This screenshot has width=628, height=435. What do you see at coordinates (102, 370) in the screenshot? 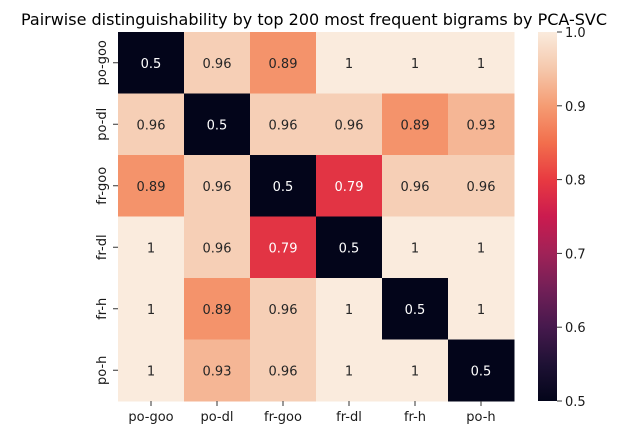
I see `y-tick-label: po-h` at bounding box center [102, 370].